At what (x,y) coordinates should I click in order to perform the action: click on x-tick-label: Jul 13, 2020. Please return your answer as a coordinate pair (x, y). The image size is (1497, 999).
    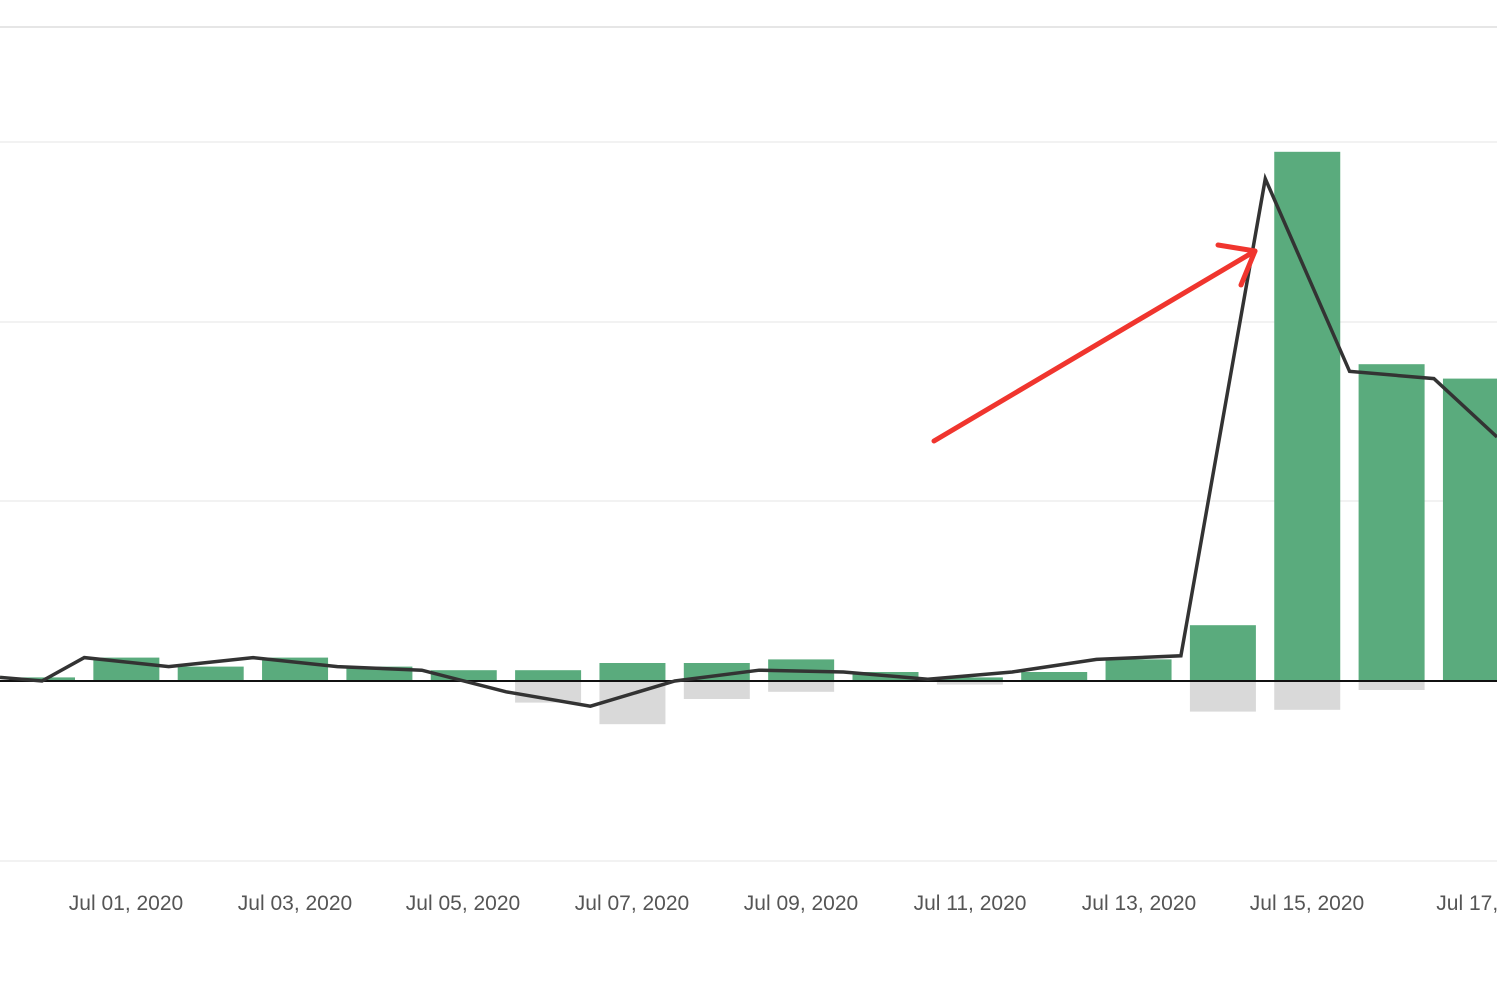
    Looking at the image, I should click on (1139, 903).